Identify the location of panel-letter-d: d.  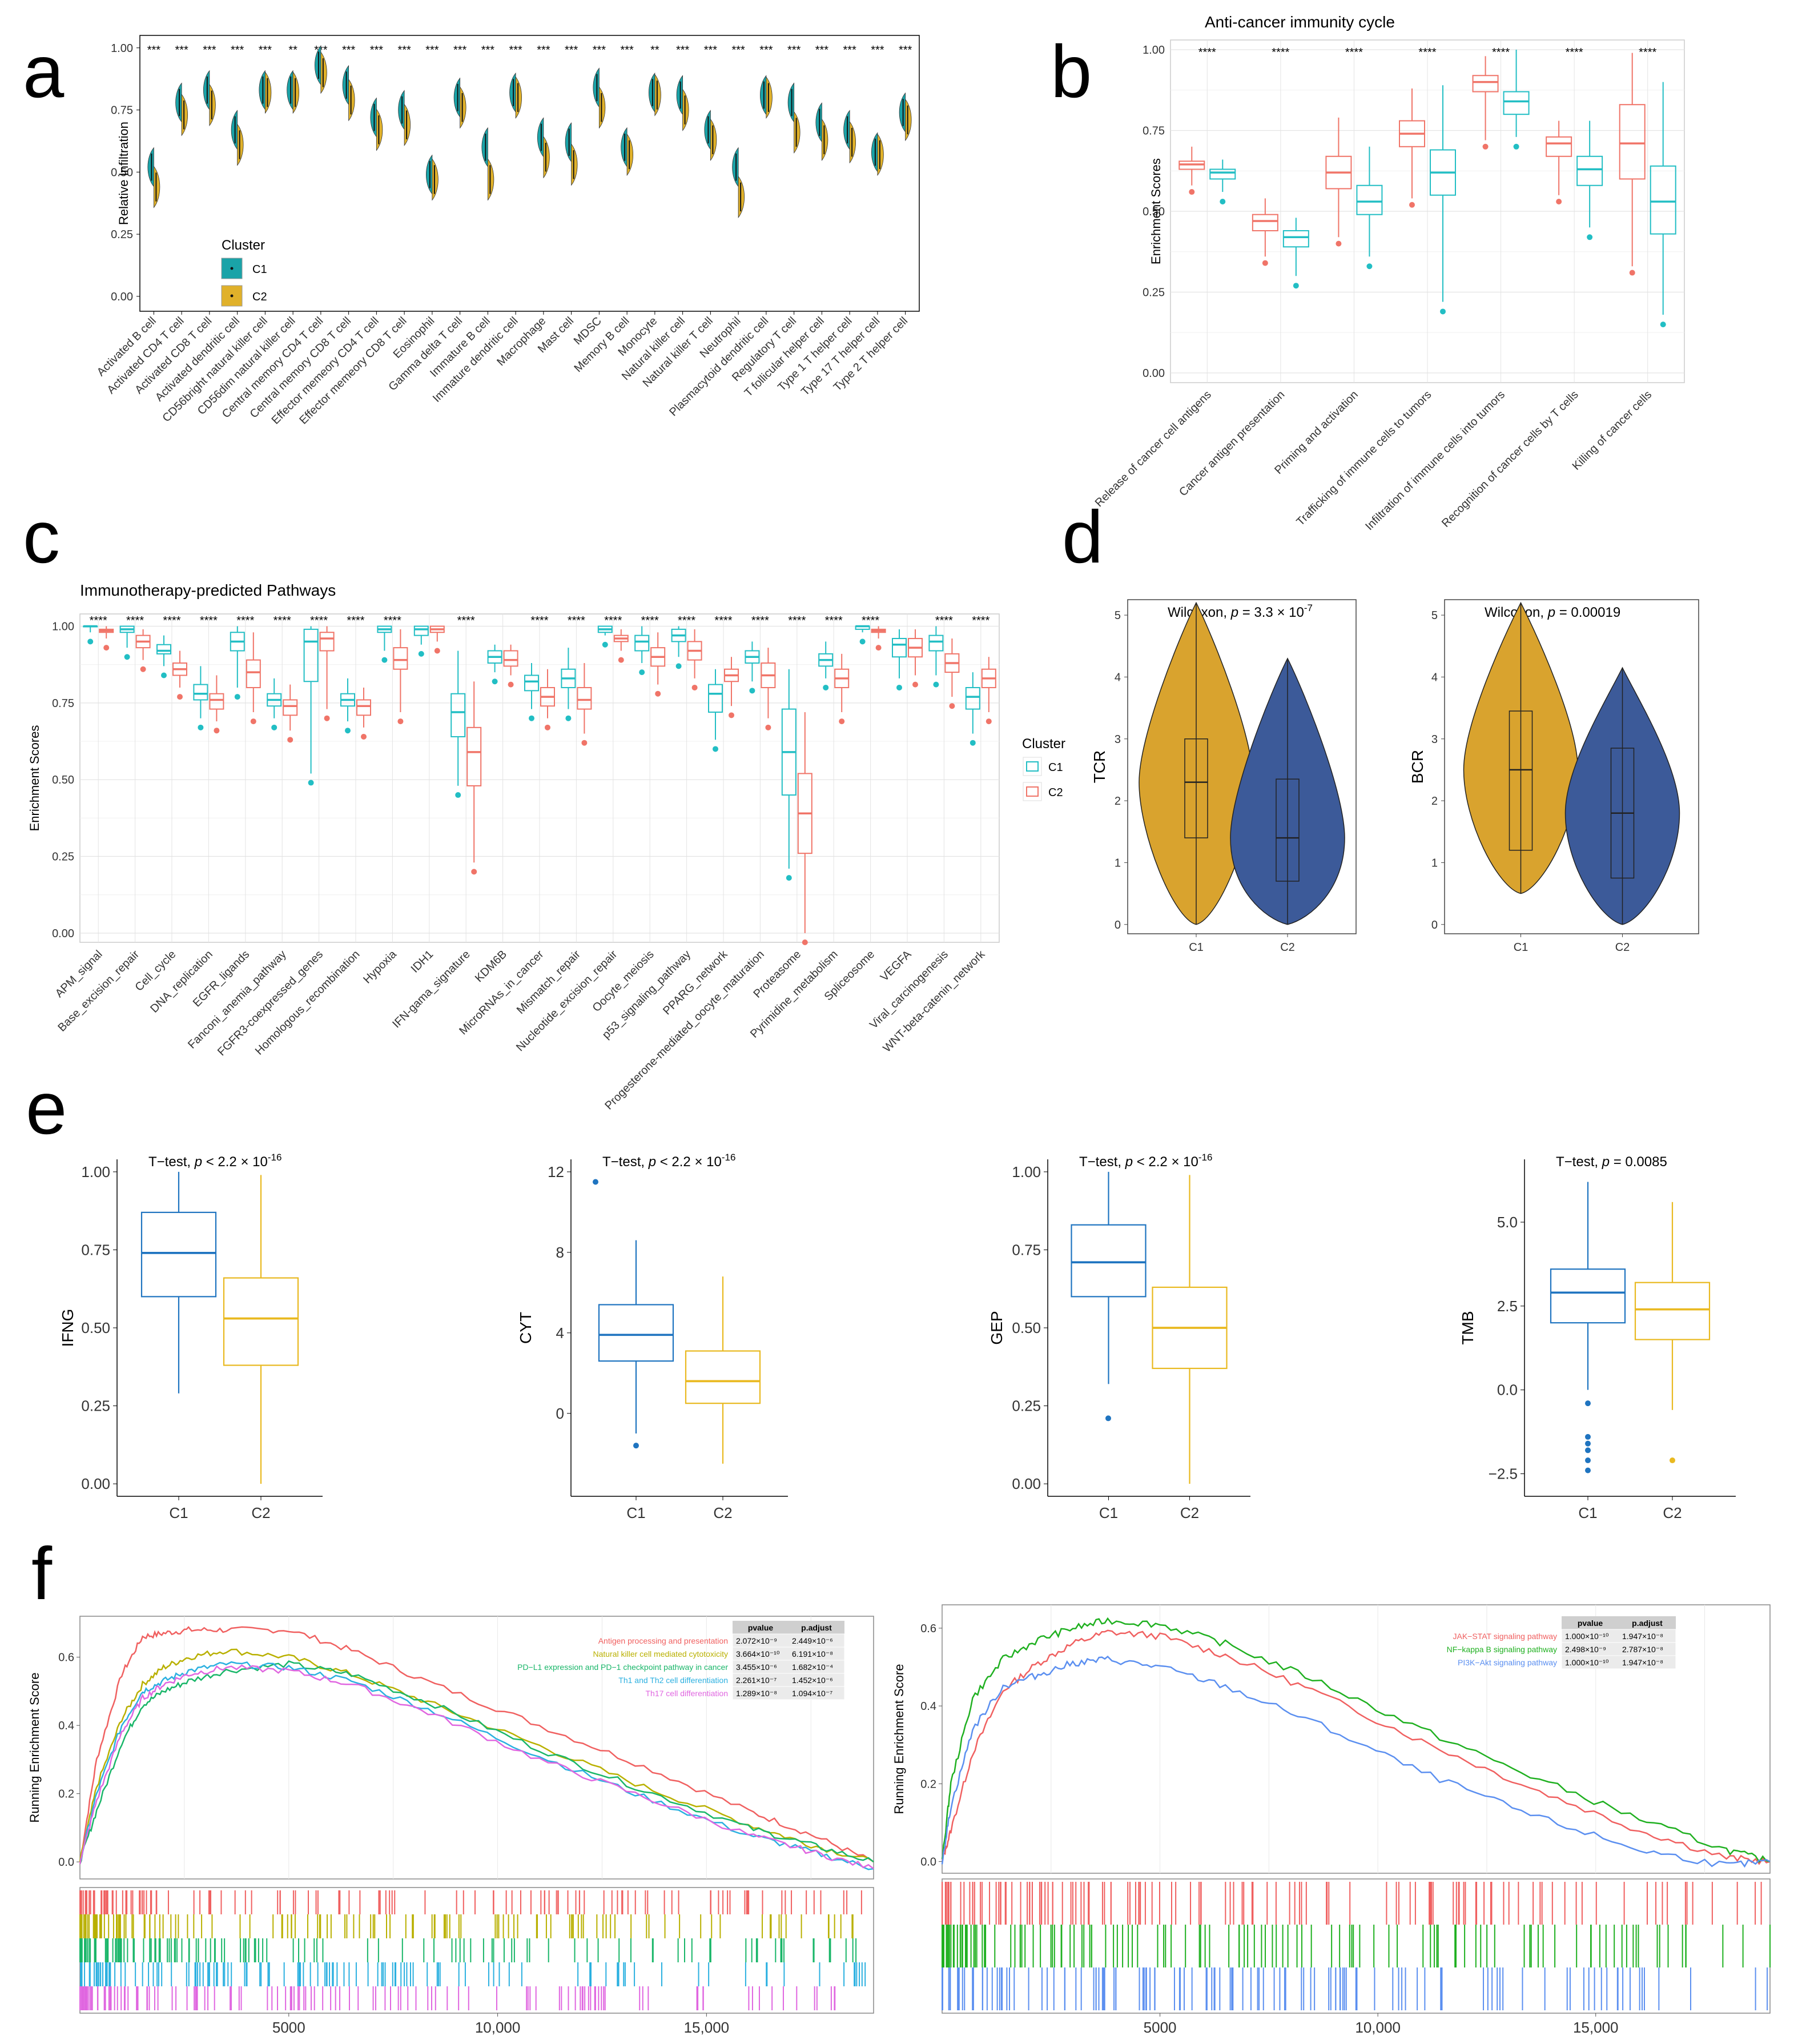
(1083, 537).